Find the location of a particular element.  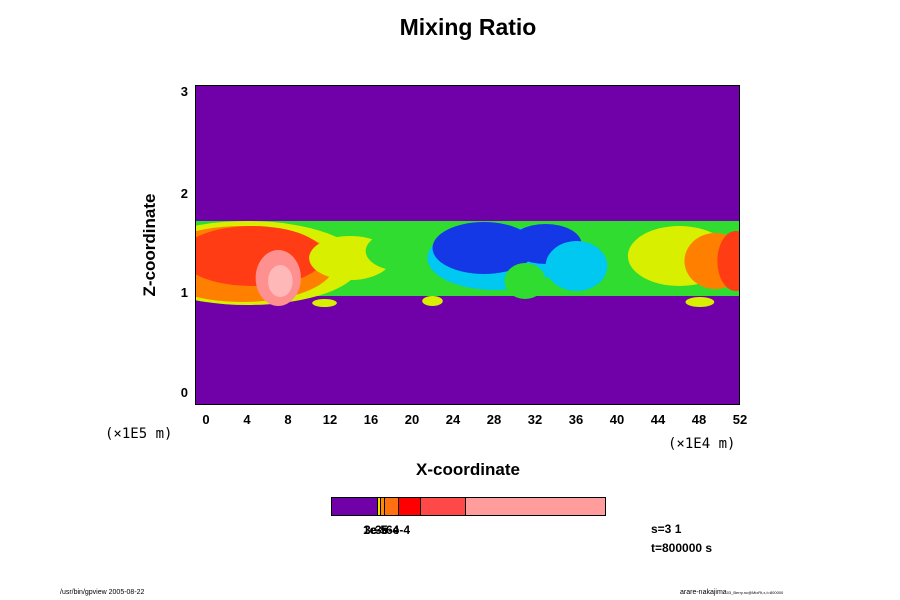

cloud-left-lightpink is located at coordinates (280, 281).